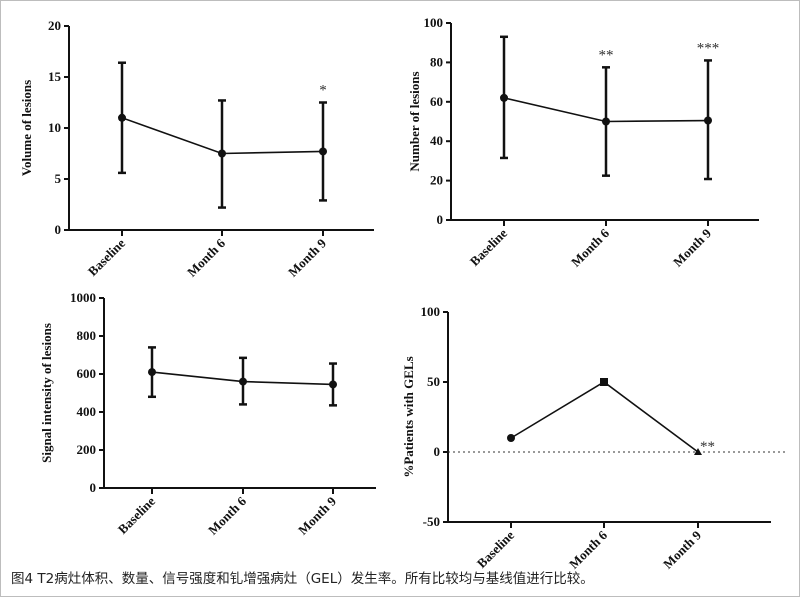  What do you see at coordinates (433, 381) in the screenshot?
I see `y-tick-label: 50` at bounding box center [433, 381].